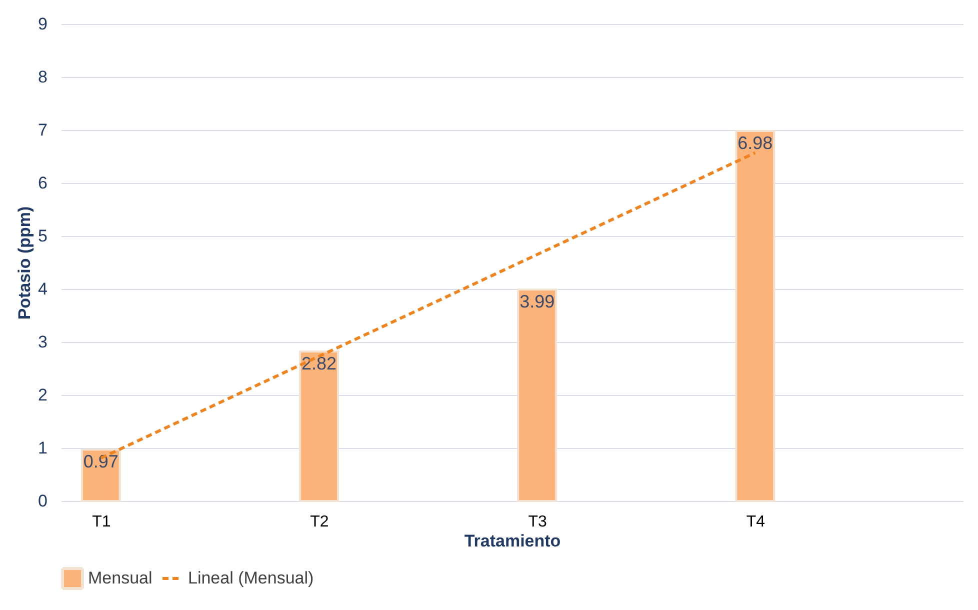 The width and height of the screenshot is (978, 610). Describe the element at coordinates (43, 236) in the screenshot. I see `y-tick-label: 5` at that location.